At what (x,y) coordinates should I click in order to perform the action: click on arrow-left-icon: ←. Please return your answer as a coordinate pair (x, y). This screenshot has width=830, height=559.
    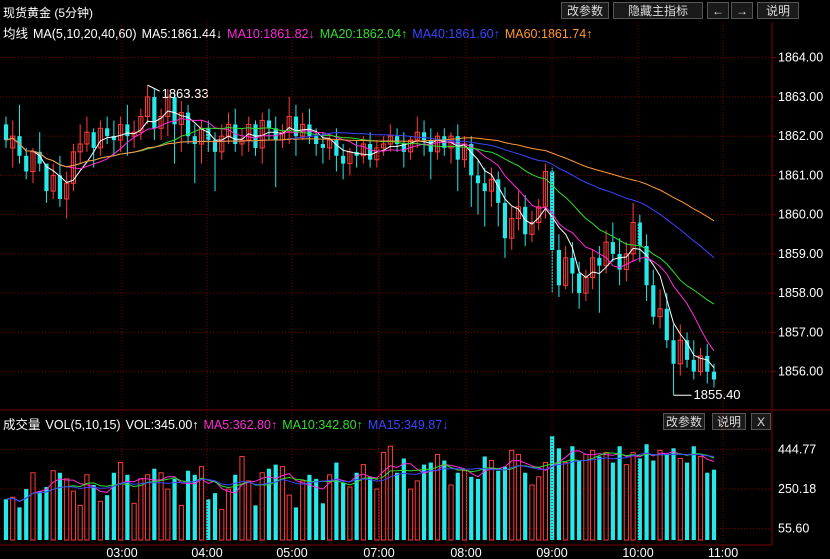
    Looking at the image, I should click on (718, 10).